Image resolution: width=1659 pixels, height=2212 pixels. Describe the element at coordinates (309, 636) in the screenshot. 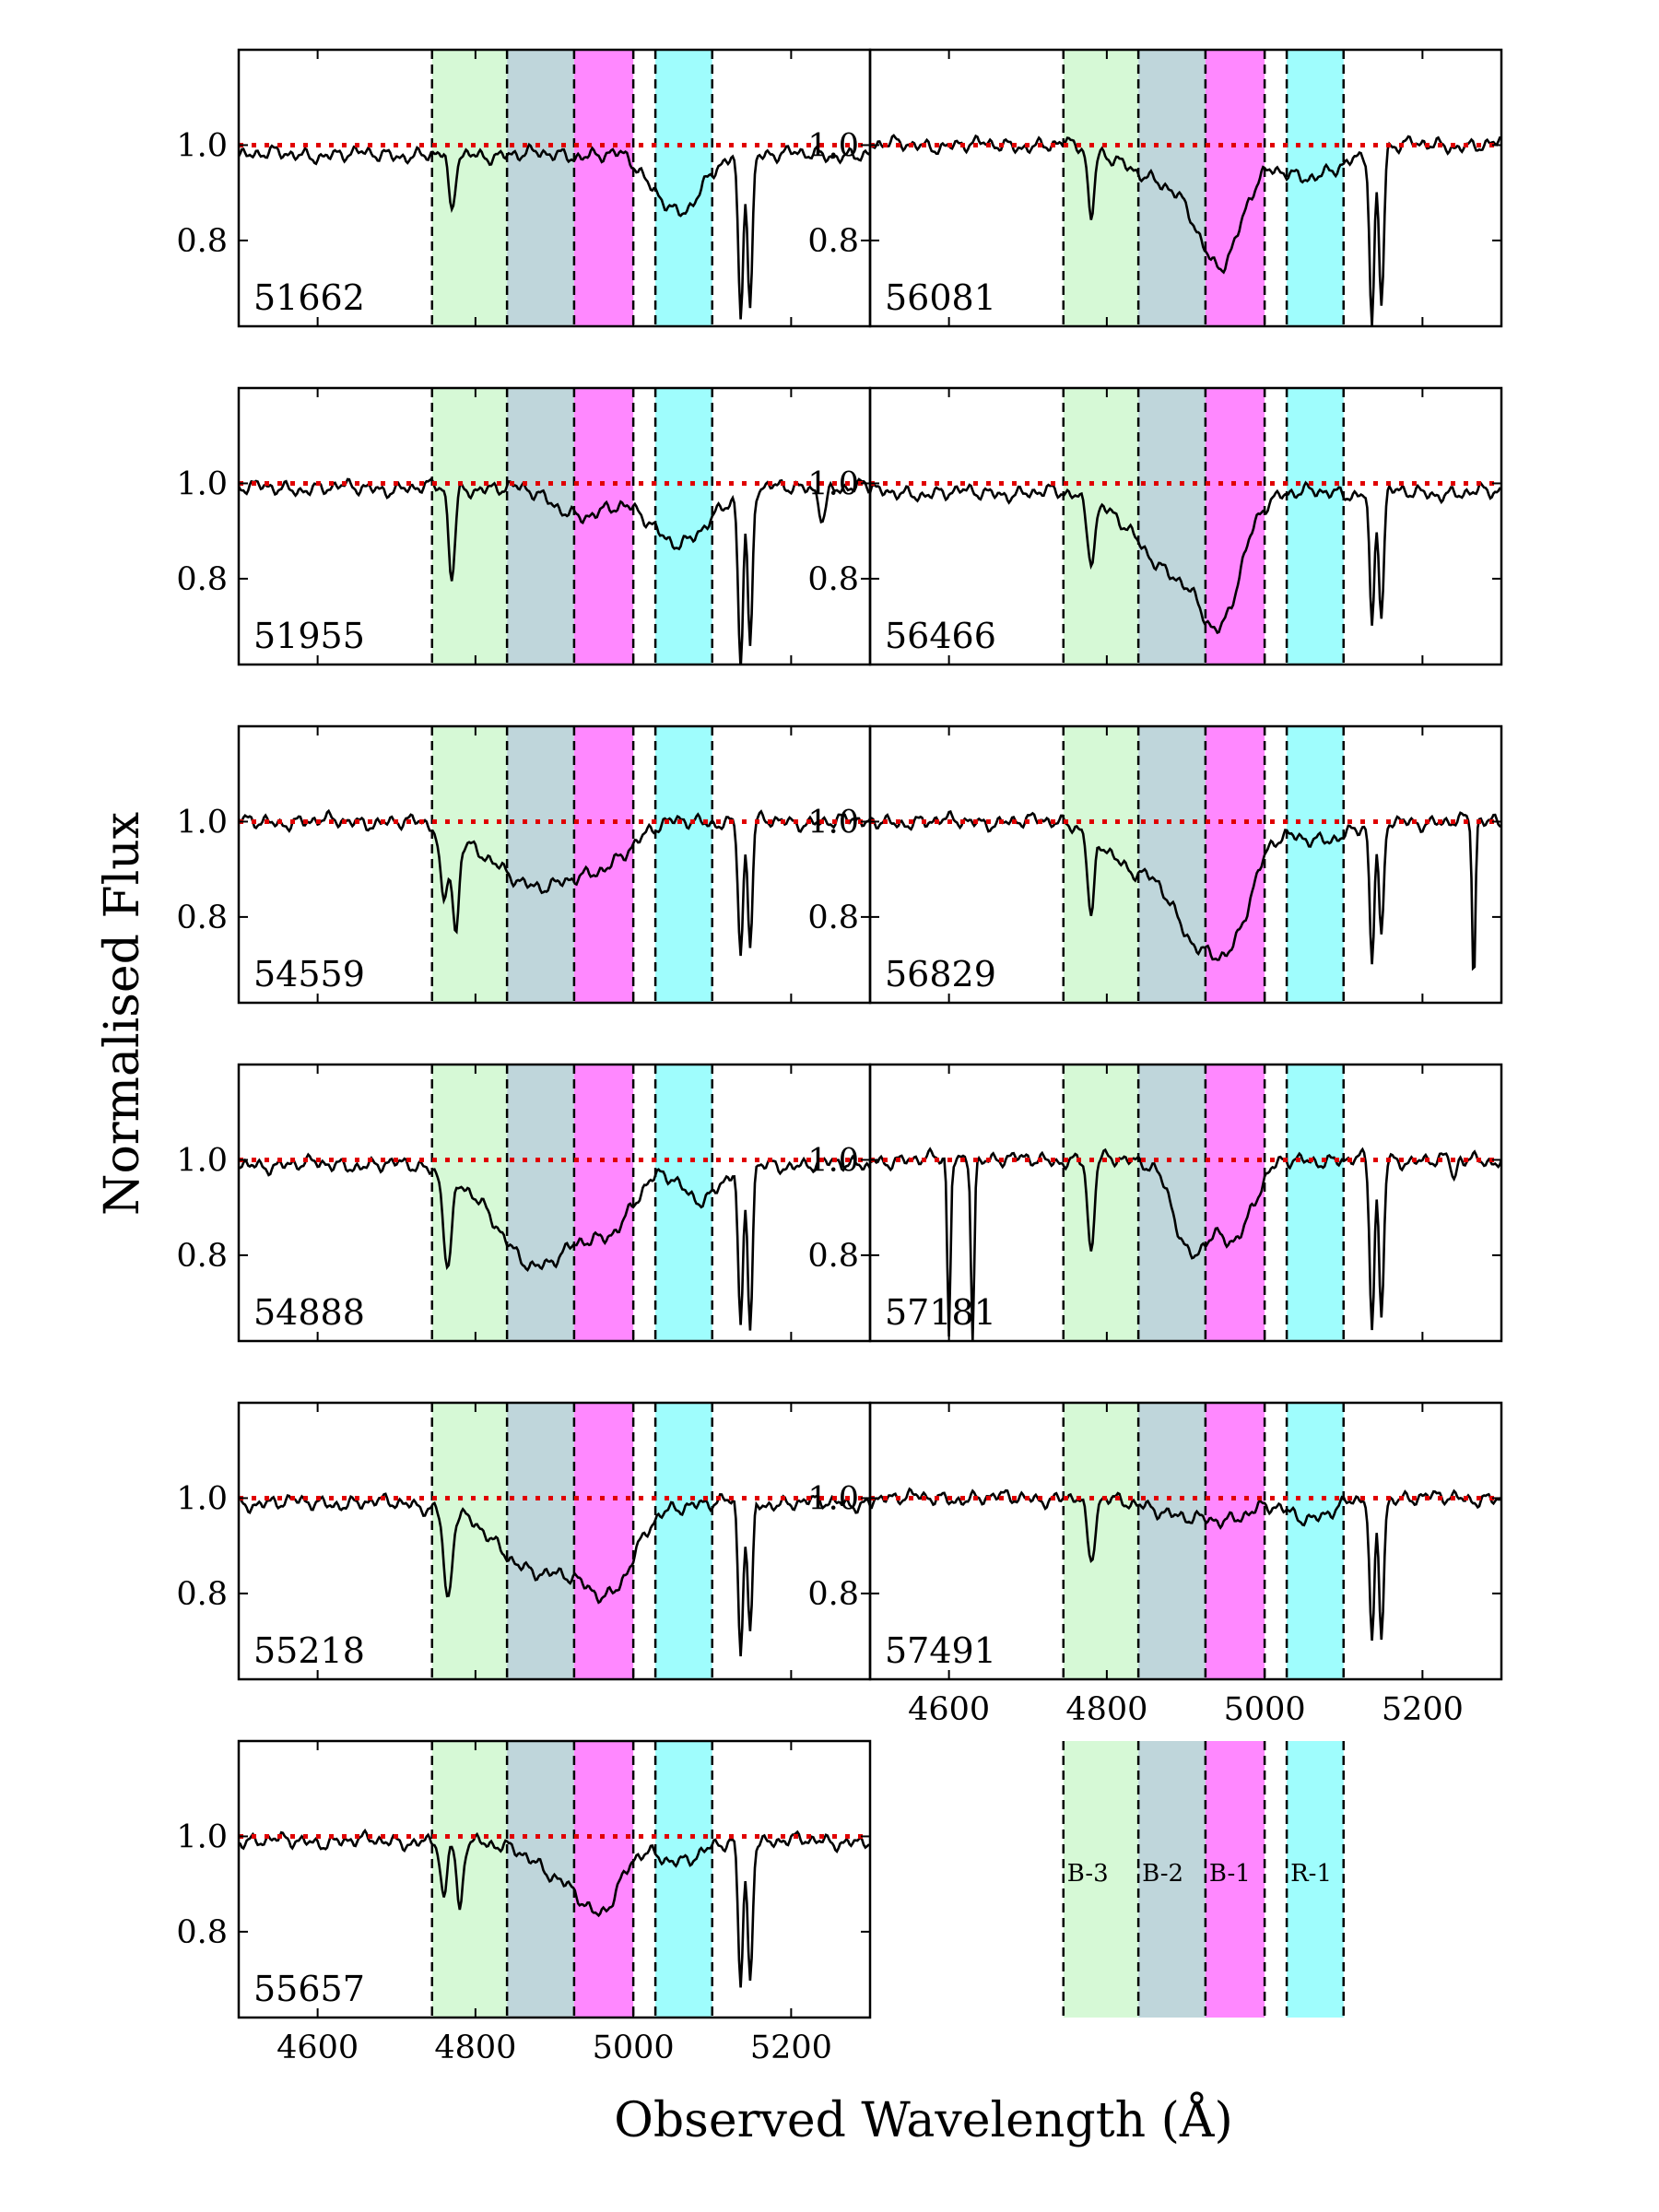

I see `mjd-label: 51955` at that location.